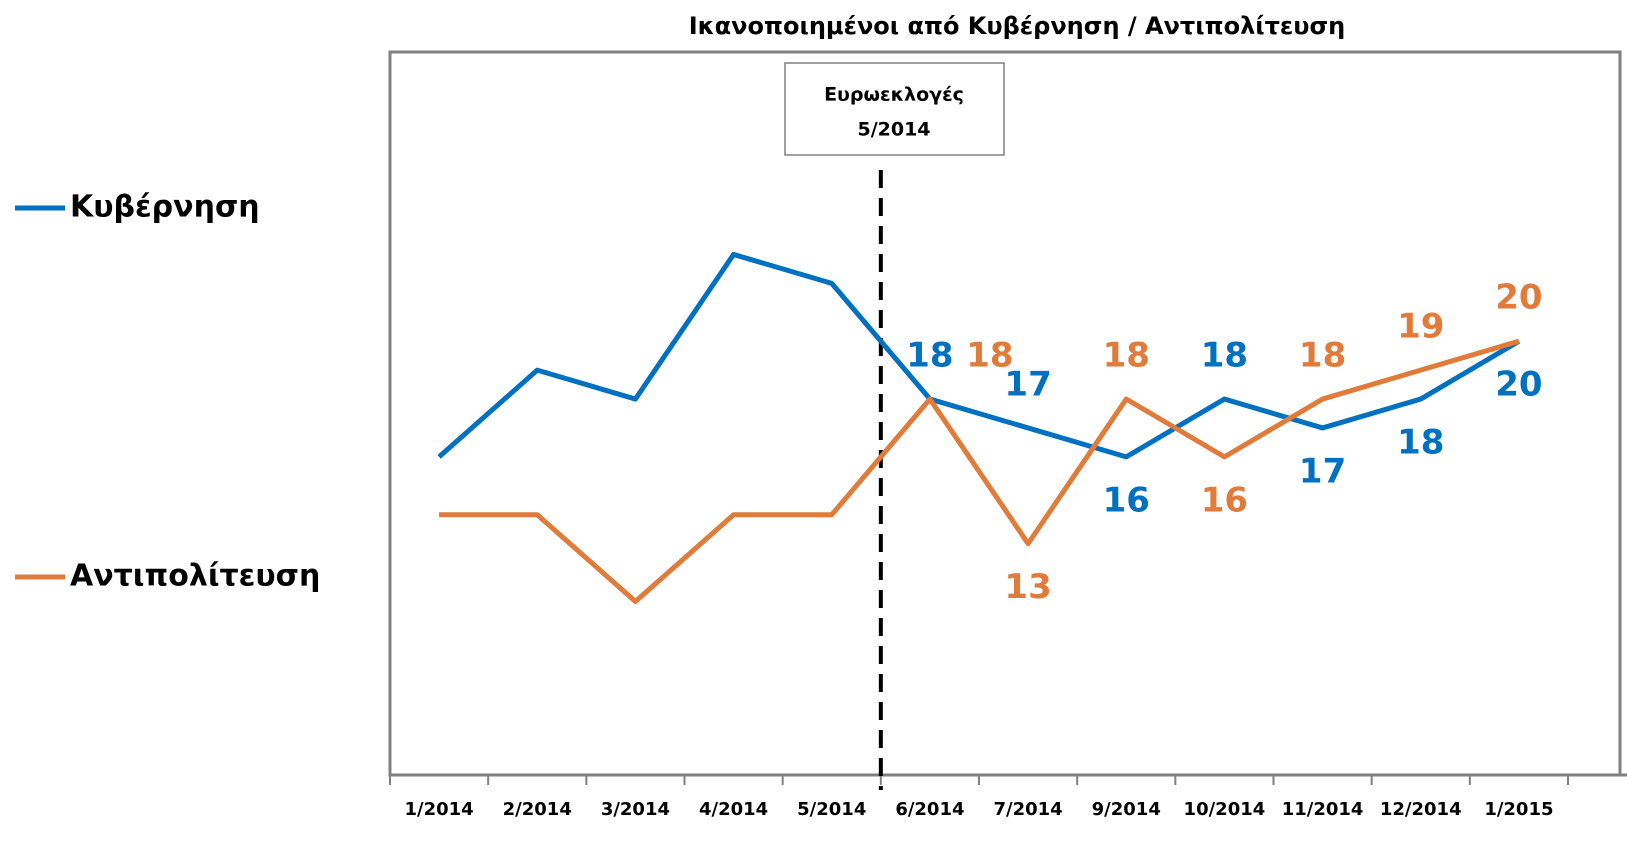 This screenshot has height=856, width=1627. Describe the element at coordinates (635, 809) in the screenshot. I see `x-tick-label: 3/2014` at that location.